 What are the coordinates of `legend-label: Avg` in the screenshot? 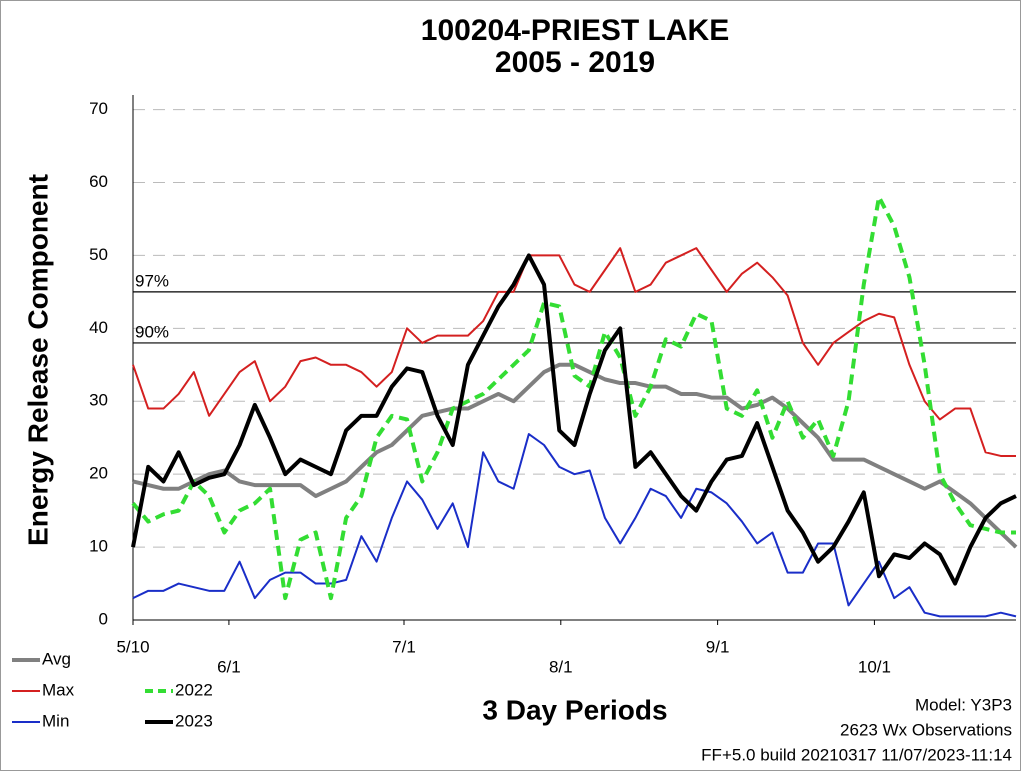 It's located at (56, 658).